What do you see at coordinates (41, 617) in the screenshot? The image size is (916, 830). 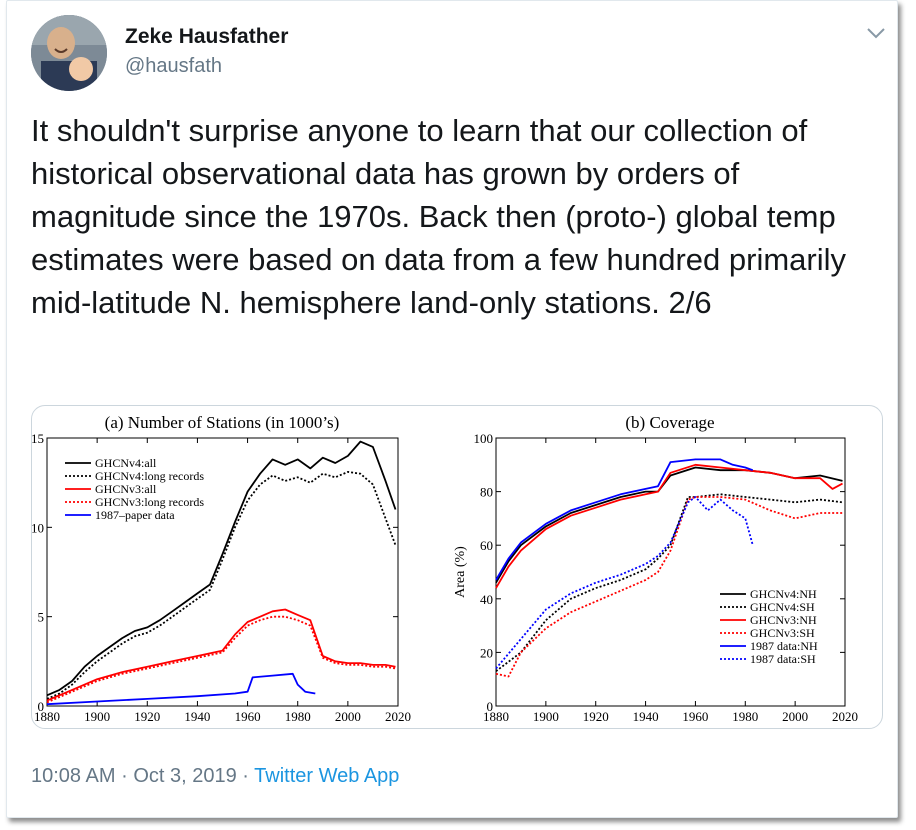 I see `y-tick-label: 5` at bounding box center [41, 617].